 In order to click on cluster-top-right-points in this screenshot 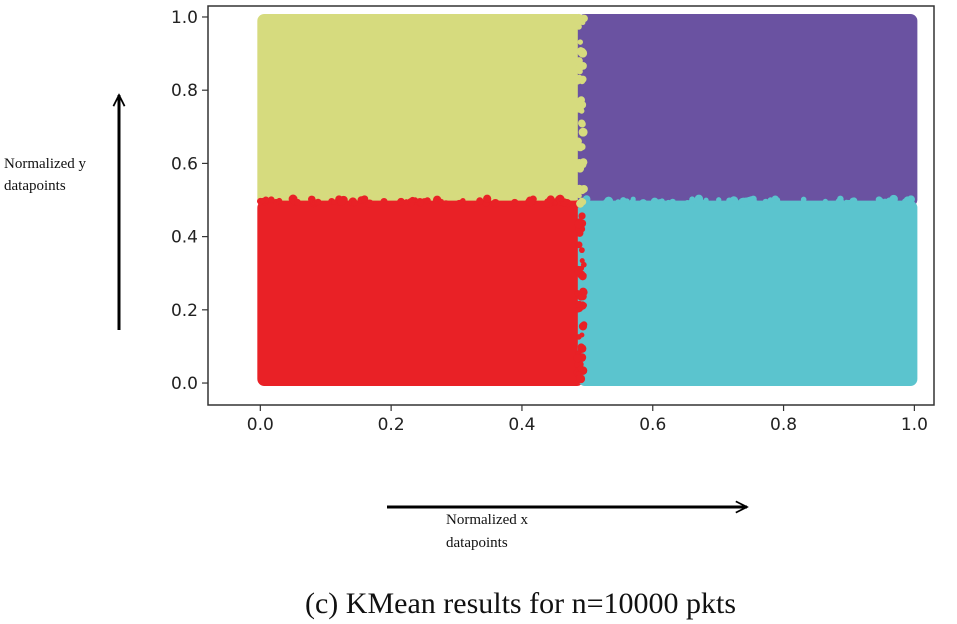, I will do `click(747, 110)`.